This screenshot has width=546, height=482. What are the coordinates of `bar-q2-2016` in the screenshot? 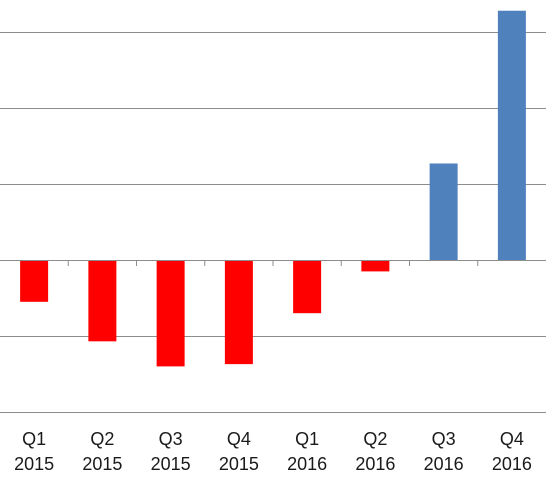 It's located at (375, 266).